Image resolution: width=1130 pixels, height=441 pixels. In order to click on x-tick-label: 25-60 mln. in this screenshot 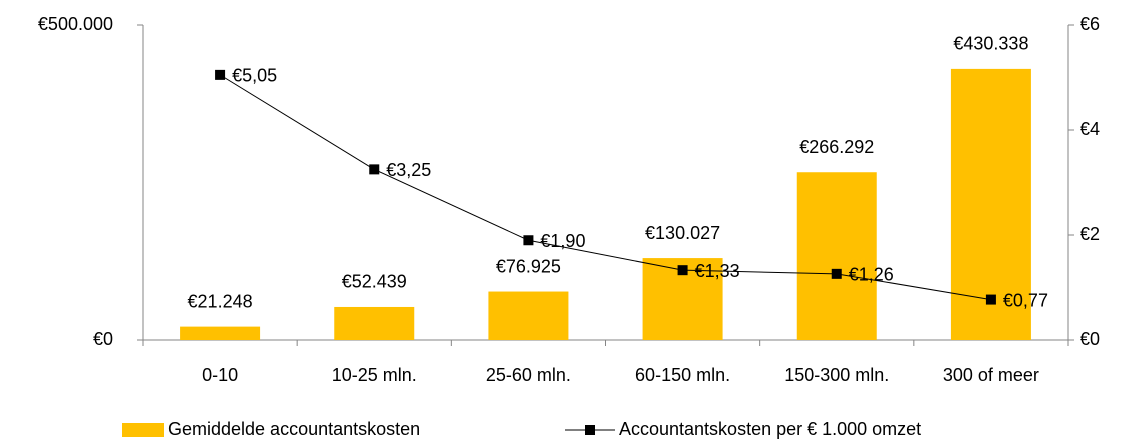, I will do `click(528, 375)`.